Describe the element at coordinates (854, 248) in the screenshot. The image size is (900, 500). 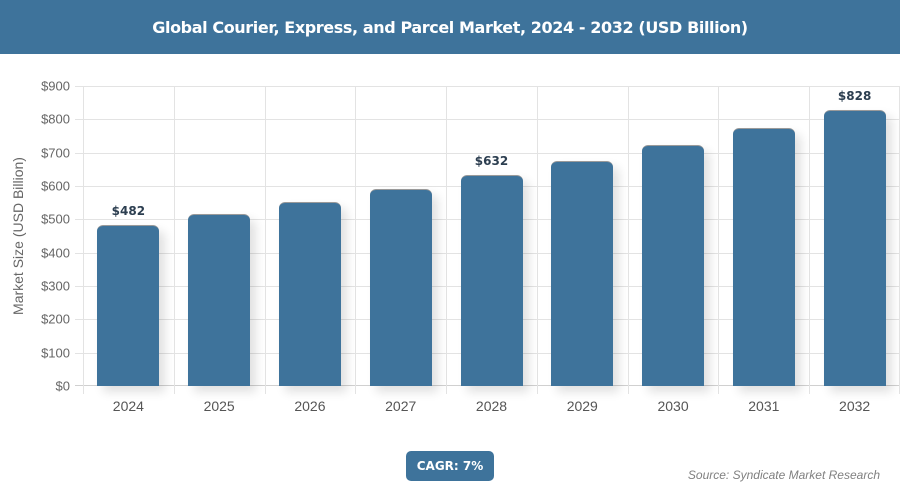
I see `bar-2032` at that location.